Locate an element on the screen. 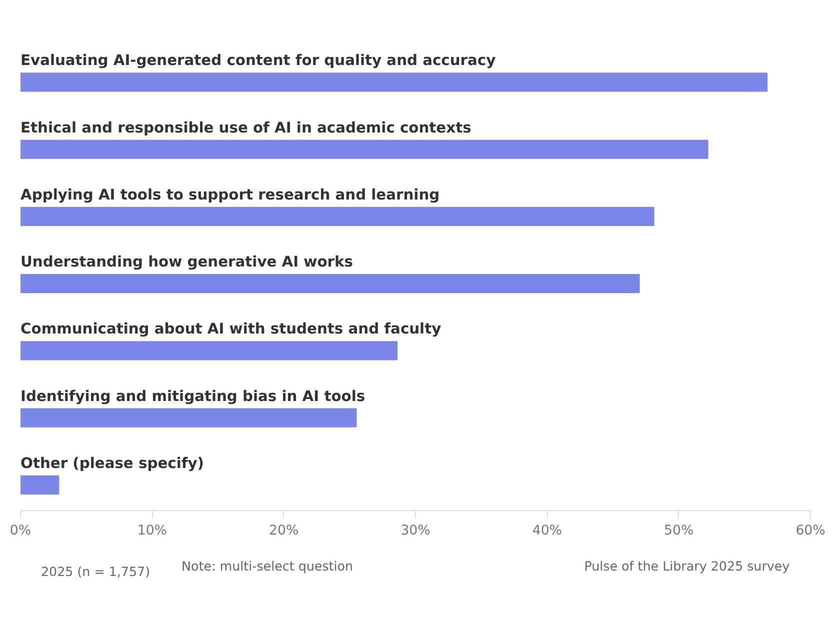  x-tick-label: 0% is located at coordinates (21, 531).